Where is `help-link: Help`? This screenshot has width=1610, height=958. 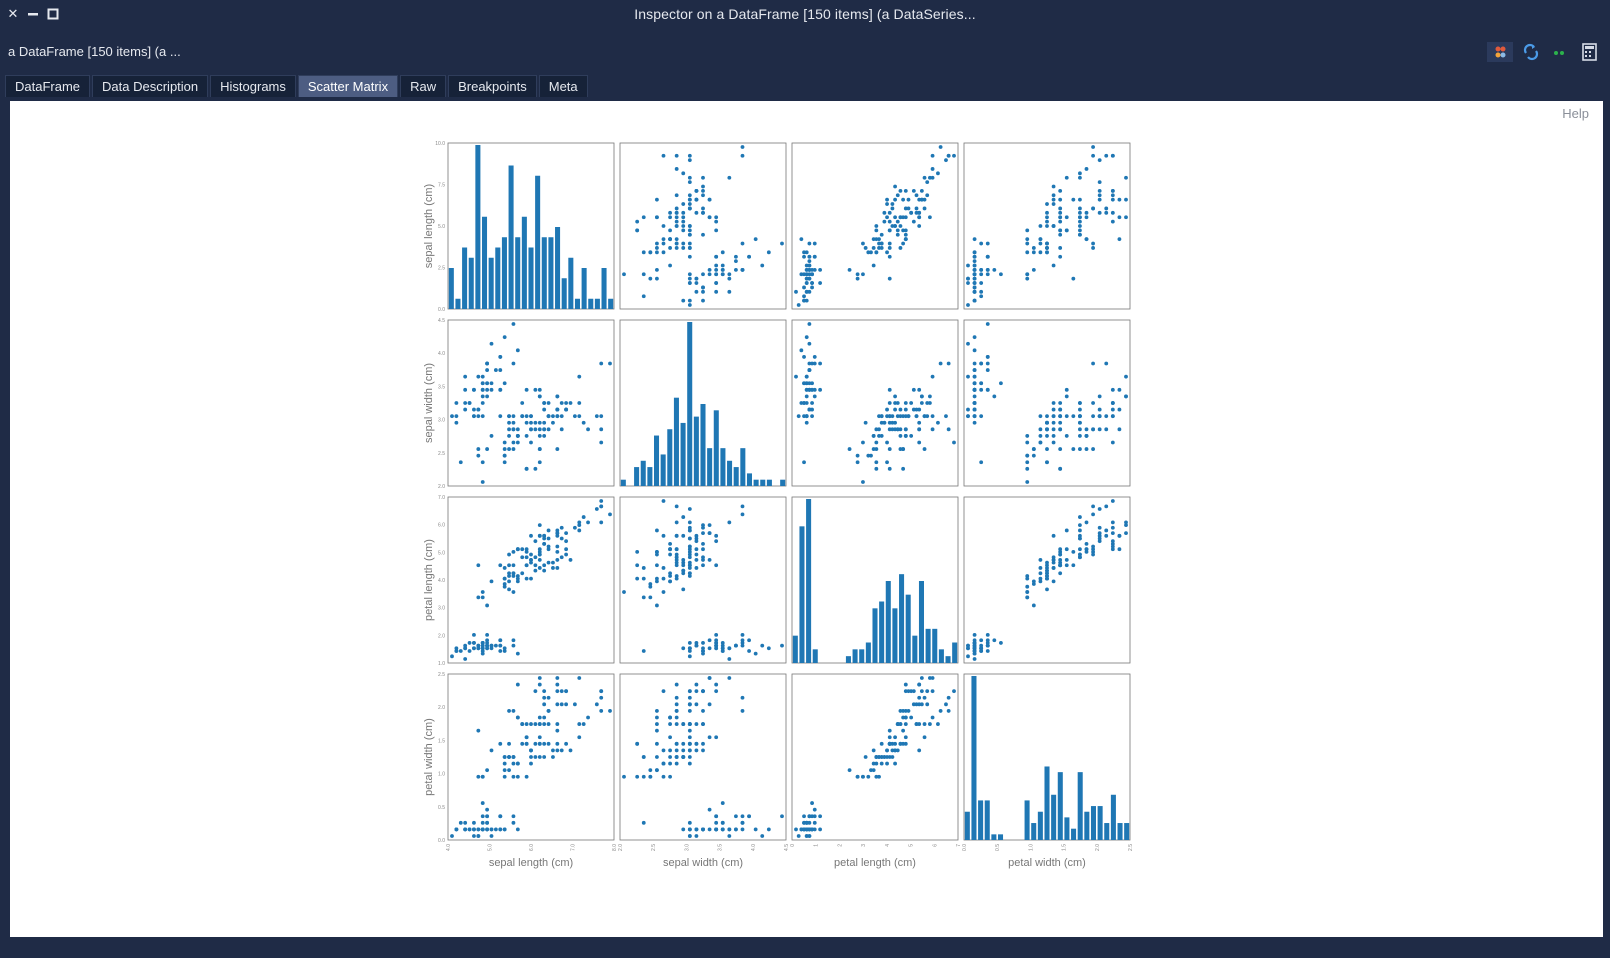 help-link: Help is located at coordinates (1575, 113).